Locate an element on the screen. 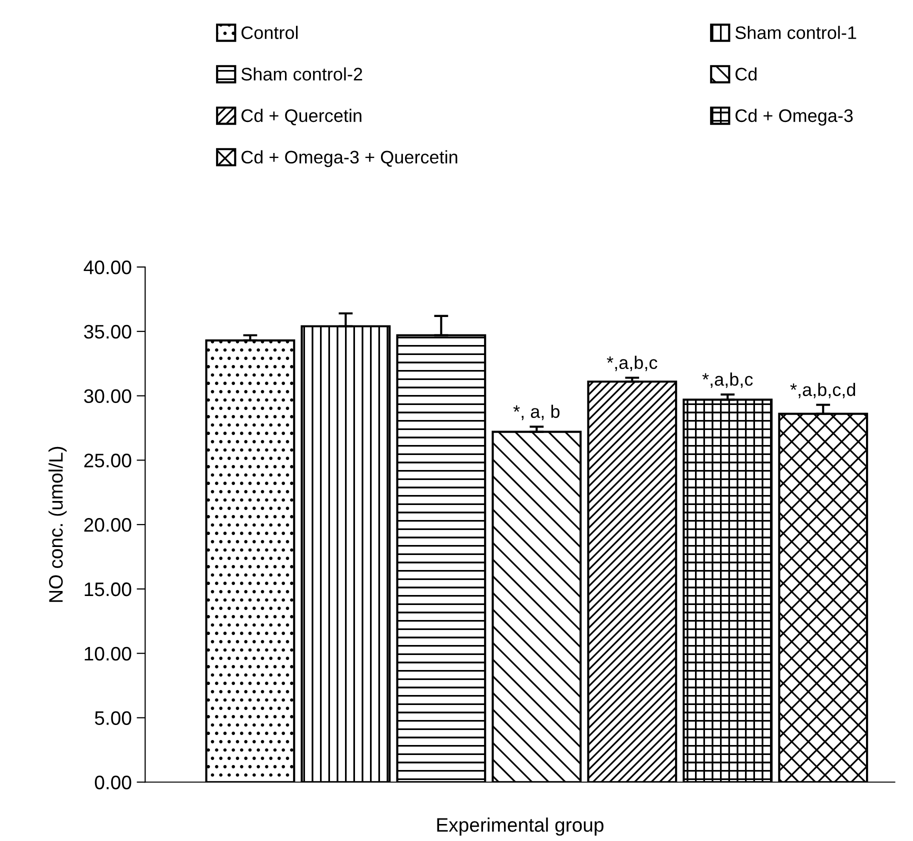 The image size is (913, 841). y-tick-label: 0.00 is located at coordinates (113, 783).